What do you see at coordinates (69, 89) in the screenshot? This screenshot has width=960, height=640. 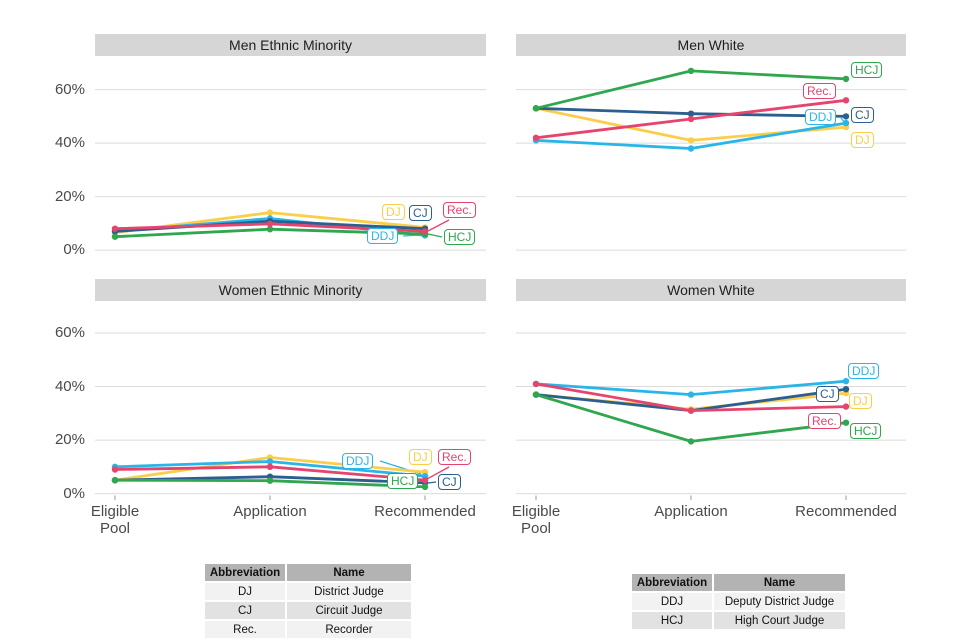 I see `y-tick-label: 60%` at bounding box center [69, 89].